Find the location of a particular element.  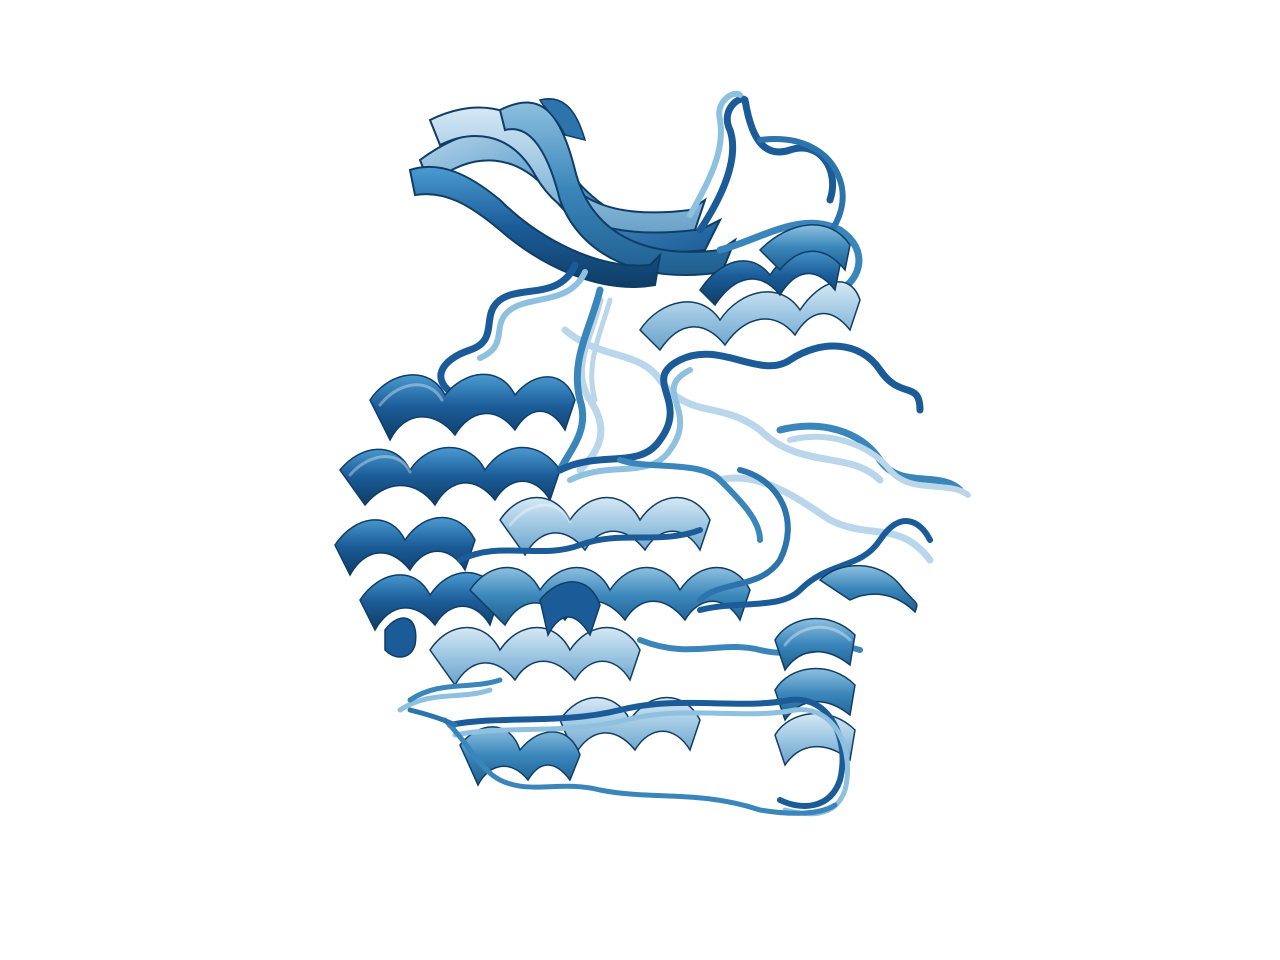

central-helices is located at coordinates (590, 591).